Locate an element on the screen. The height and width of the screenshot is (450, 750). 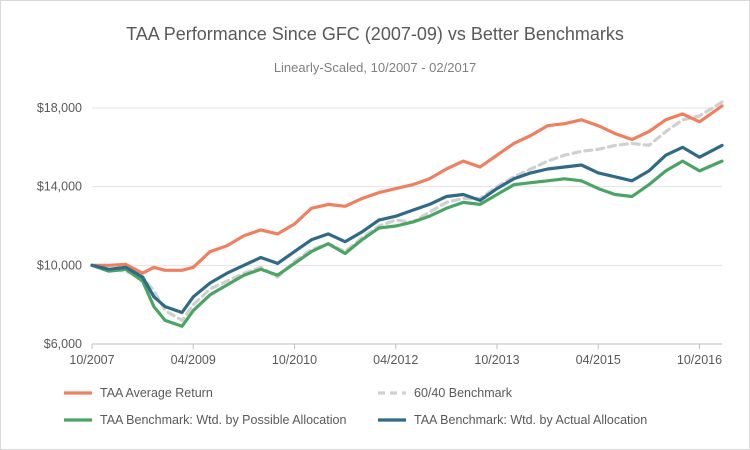
y-tick-label: $10,000 is located at coordinates (59, 265).